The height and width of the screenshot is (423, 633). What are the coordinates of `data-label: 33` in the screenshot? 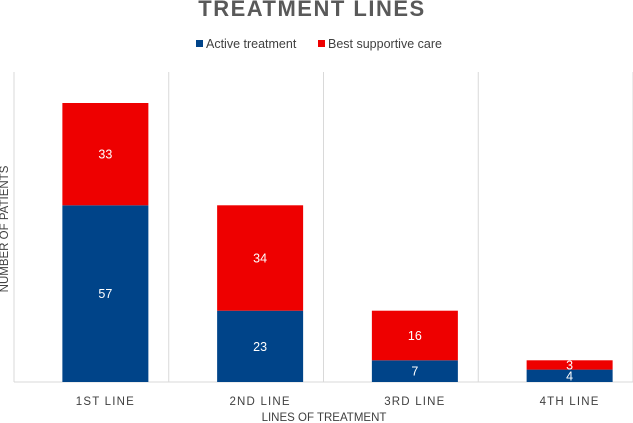 It's located at (105, 155).